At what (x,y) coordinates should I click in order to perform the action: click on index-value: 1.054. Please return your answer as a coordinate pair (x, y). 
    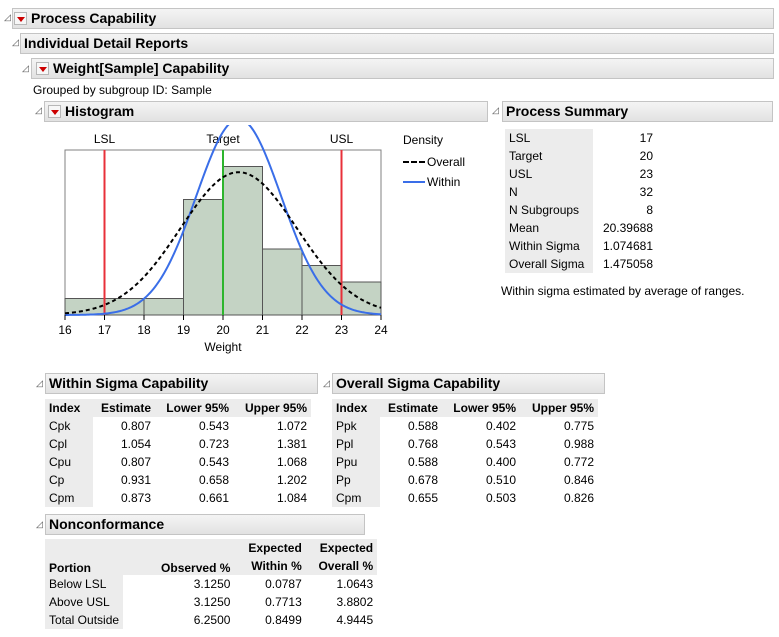
    Looking at the image, I should click on (135, 444).